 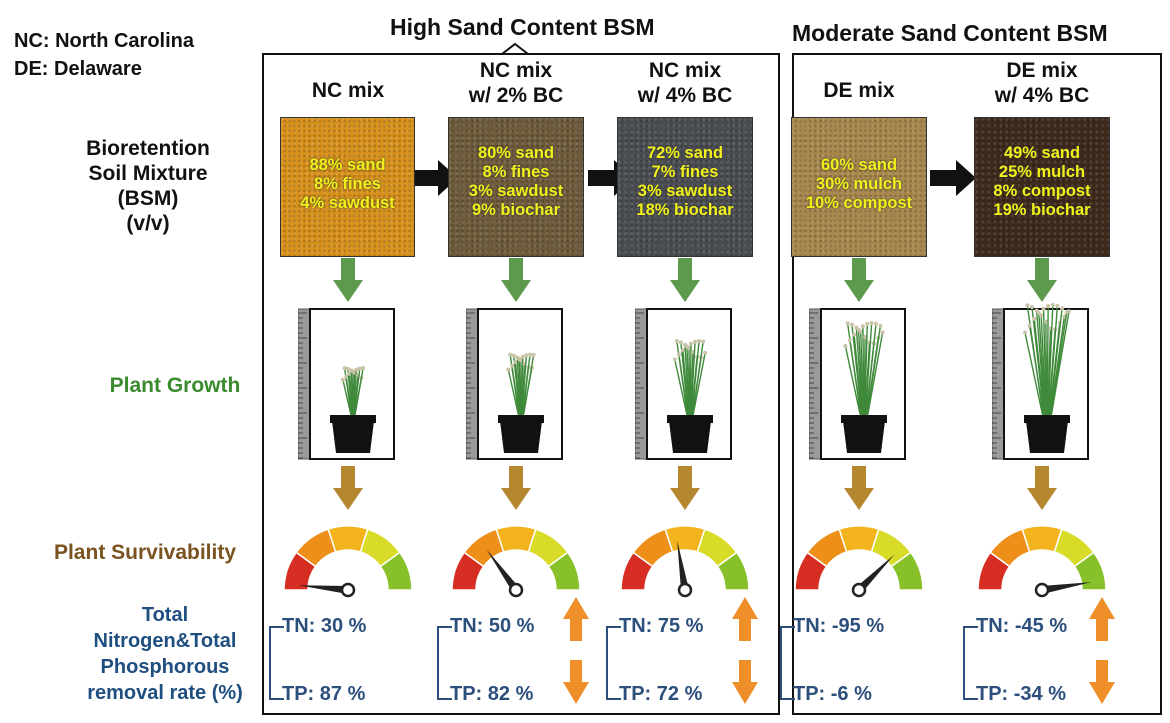 I want to click on row-label-plant-survivability: Plant Survivability, so click(x=145, y=552).